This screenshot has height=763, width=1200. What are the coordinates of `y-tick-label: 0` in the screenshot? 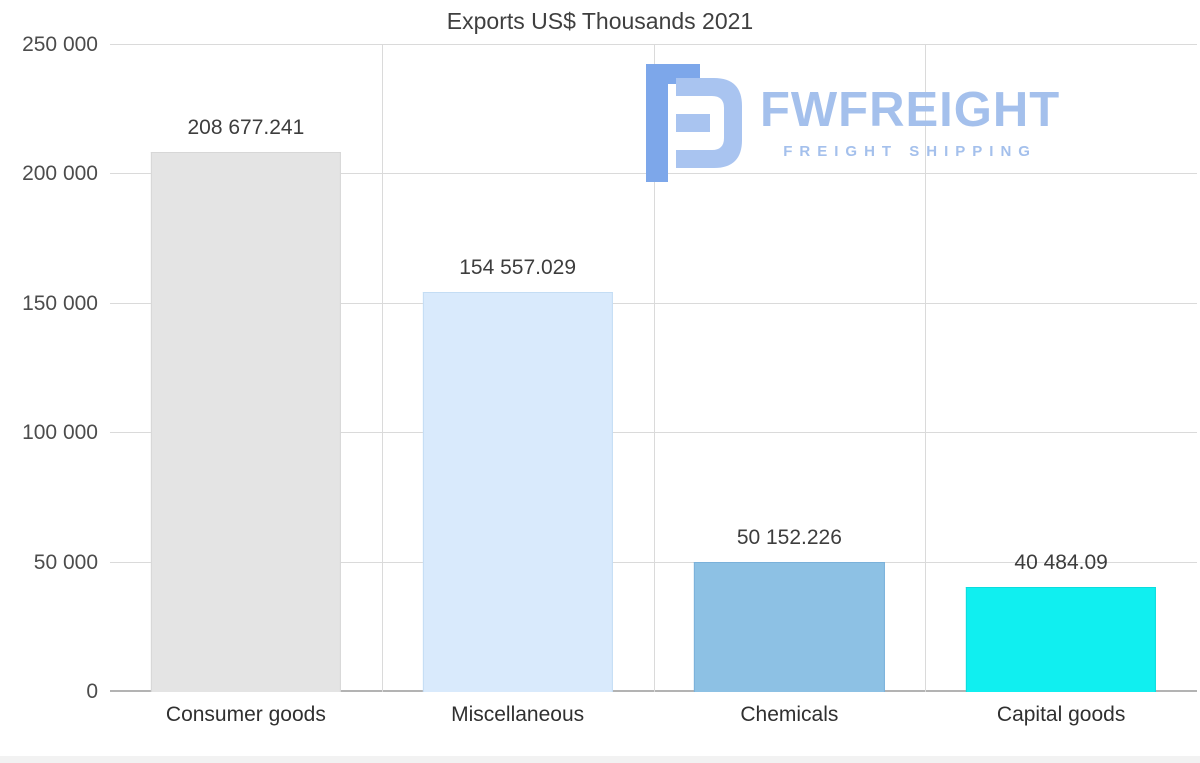 It's located at (92, 691).